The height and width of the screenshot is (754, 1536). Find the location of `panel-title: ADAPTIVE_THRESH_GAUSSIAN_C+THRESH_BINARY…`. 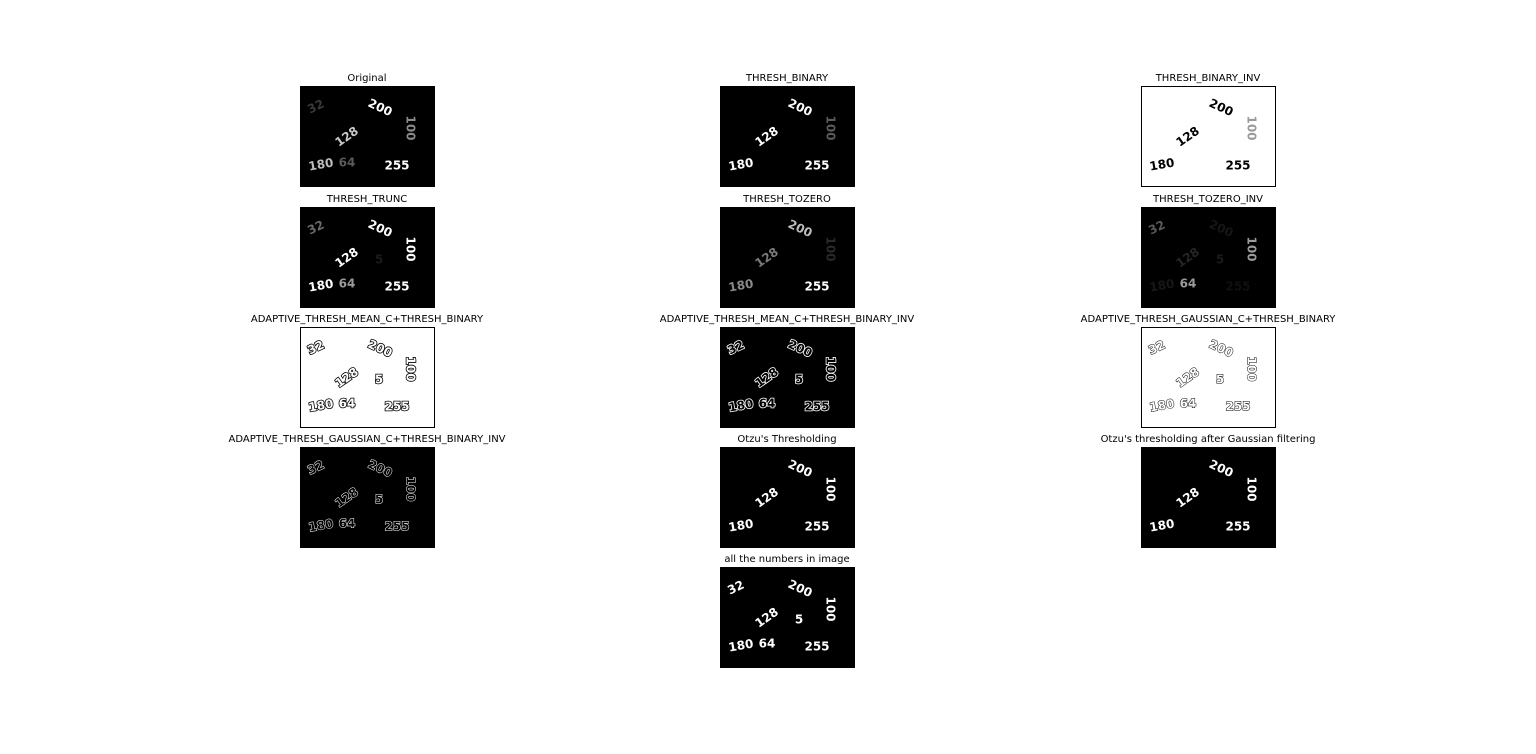

panel-title: ADAPTIVE_THRESH_GAUSSIAN_C+THRESH_BINARY… is located at coordinates (367, 439).